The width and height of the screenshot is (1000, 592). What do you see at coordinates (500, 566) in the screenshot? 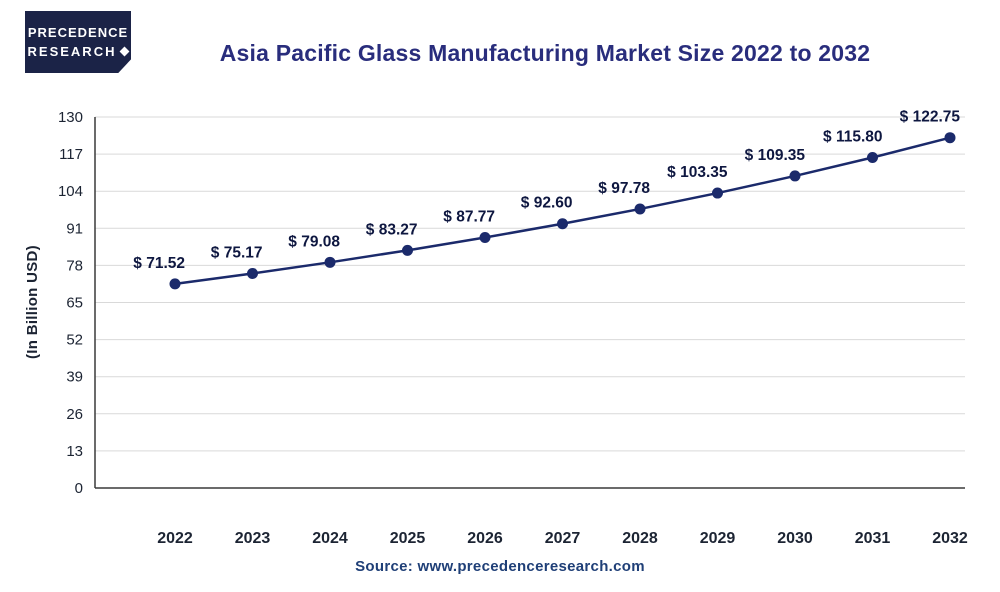
I see `source-text: Source: www.precedenceresearch.com` at bounding box center [500, 566].